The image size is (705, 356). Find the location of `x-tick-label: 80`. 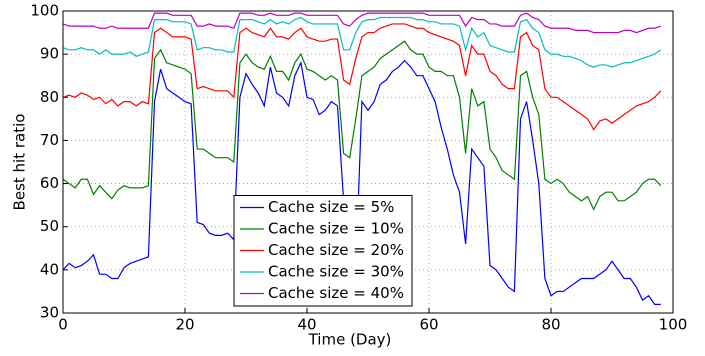

x-tick-label: 80 is located at coordinates (550, 325).